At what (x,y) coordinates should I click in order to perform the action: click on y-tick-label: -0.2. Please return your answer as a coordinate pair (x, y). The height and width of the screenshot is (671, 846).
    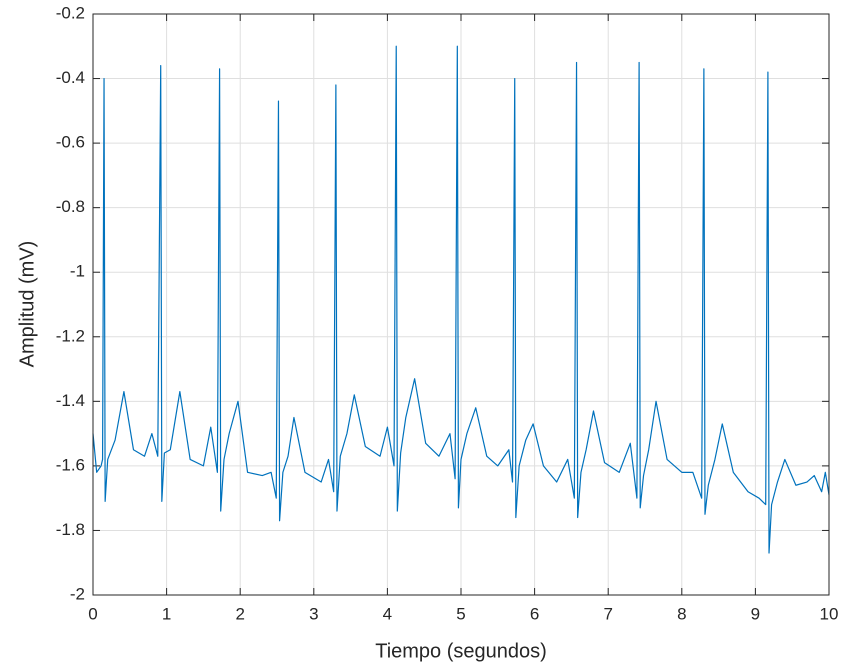
    Looking at the image, I should click on (70, 12).